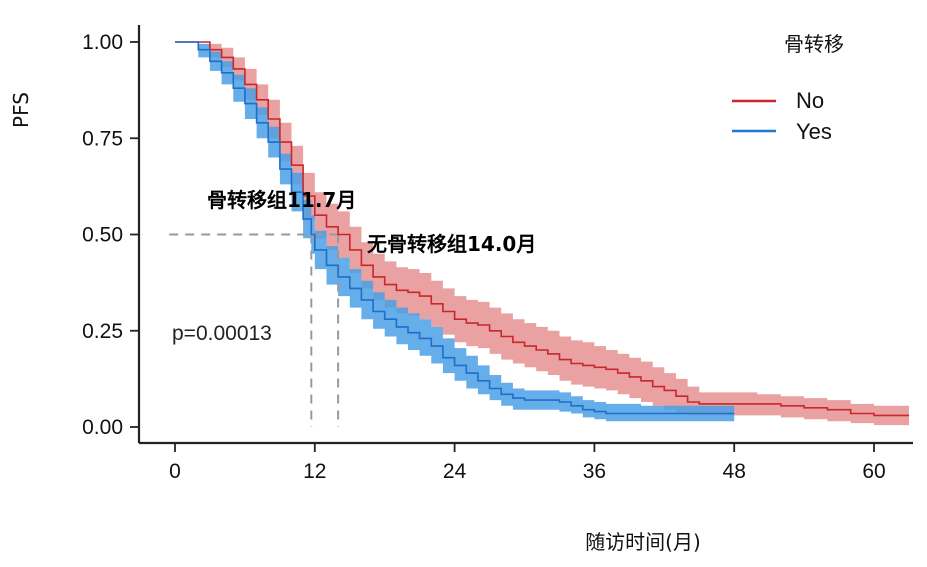 This screenshot has width=927, height=567. I want to click on y-tick-label: 0.75, so click(102, 138).